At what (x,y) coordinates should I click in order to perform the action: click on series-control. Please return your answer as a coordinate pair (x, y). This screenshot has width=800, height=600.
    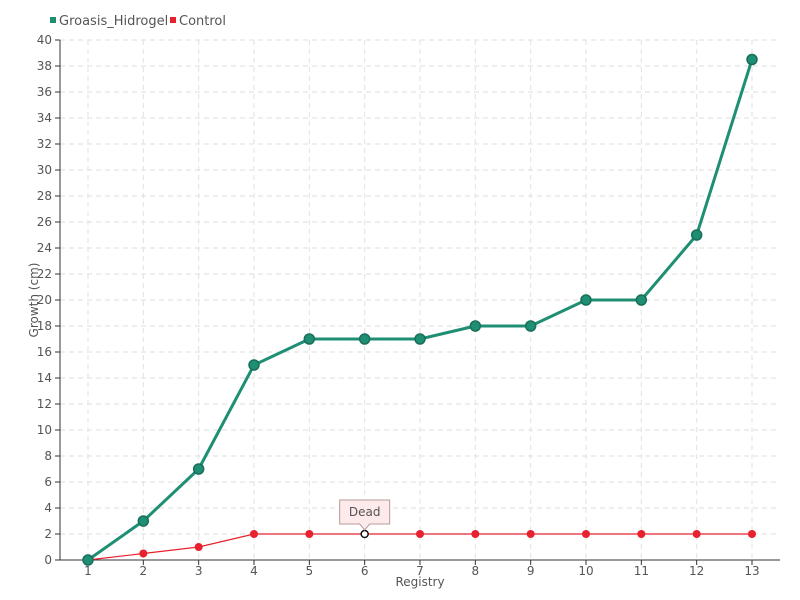
    Looking at the image, I should click on (420, 547).